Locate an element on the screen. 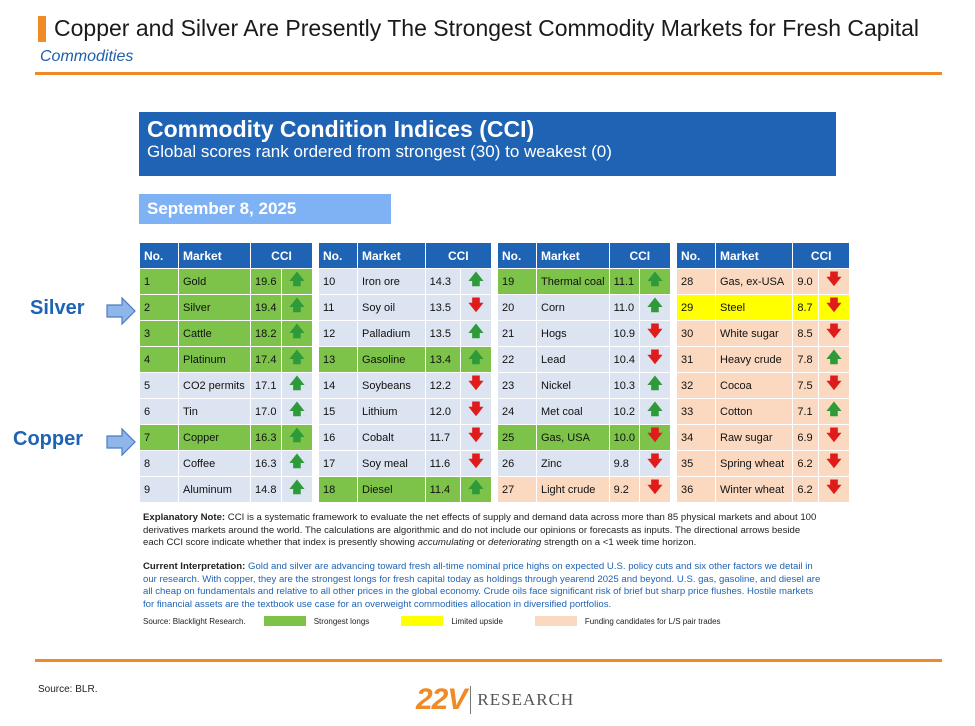 The height and width of the screenshot is (726, 975). table-header: No. Market CCI is located at coordinates (763, 255).